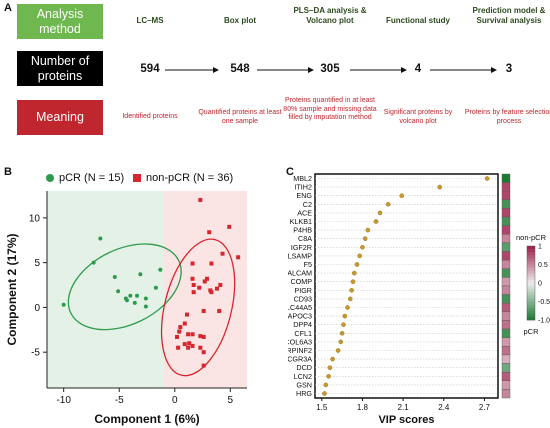  I want to click on step-title-5: Prediction model & Survival analysis, so click(509, 15).